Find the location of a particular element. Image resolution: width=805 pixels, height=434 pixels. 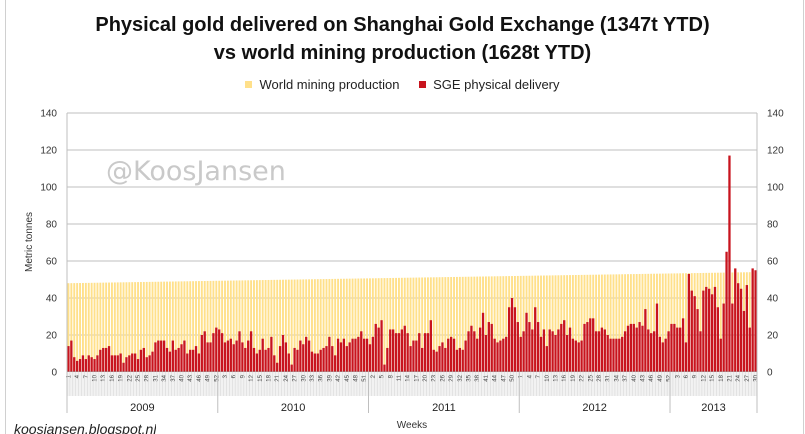

x-week-label: 28 is located at coordinates (600, 377).